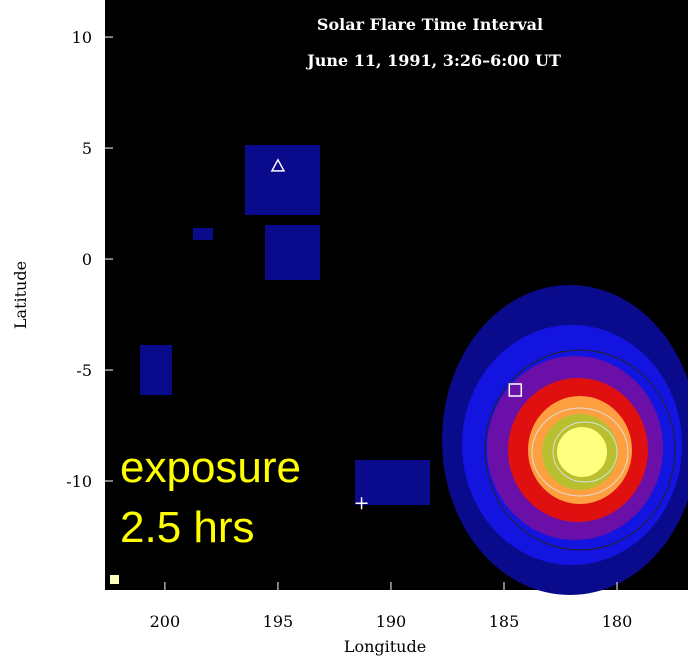  I want to click on annotation: exposure, so click(210, 467).